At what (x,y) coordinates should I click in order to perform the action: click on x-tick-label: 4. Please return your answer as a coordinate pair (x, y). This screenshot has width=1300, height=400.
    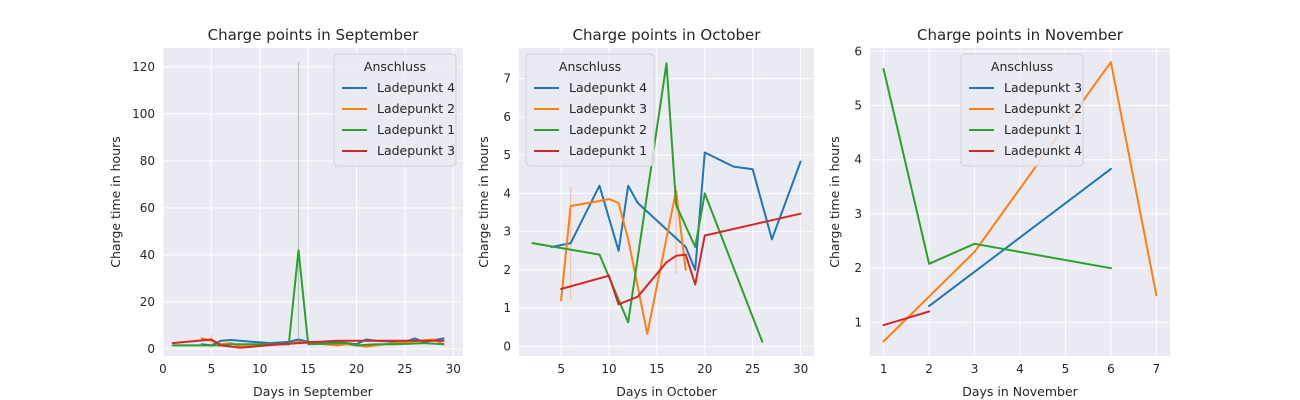
    Looking at the image, I should click on (1020, 369).